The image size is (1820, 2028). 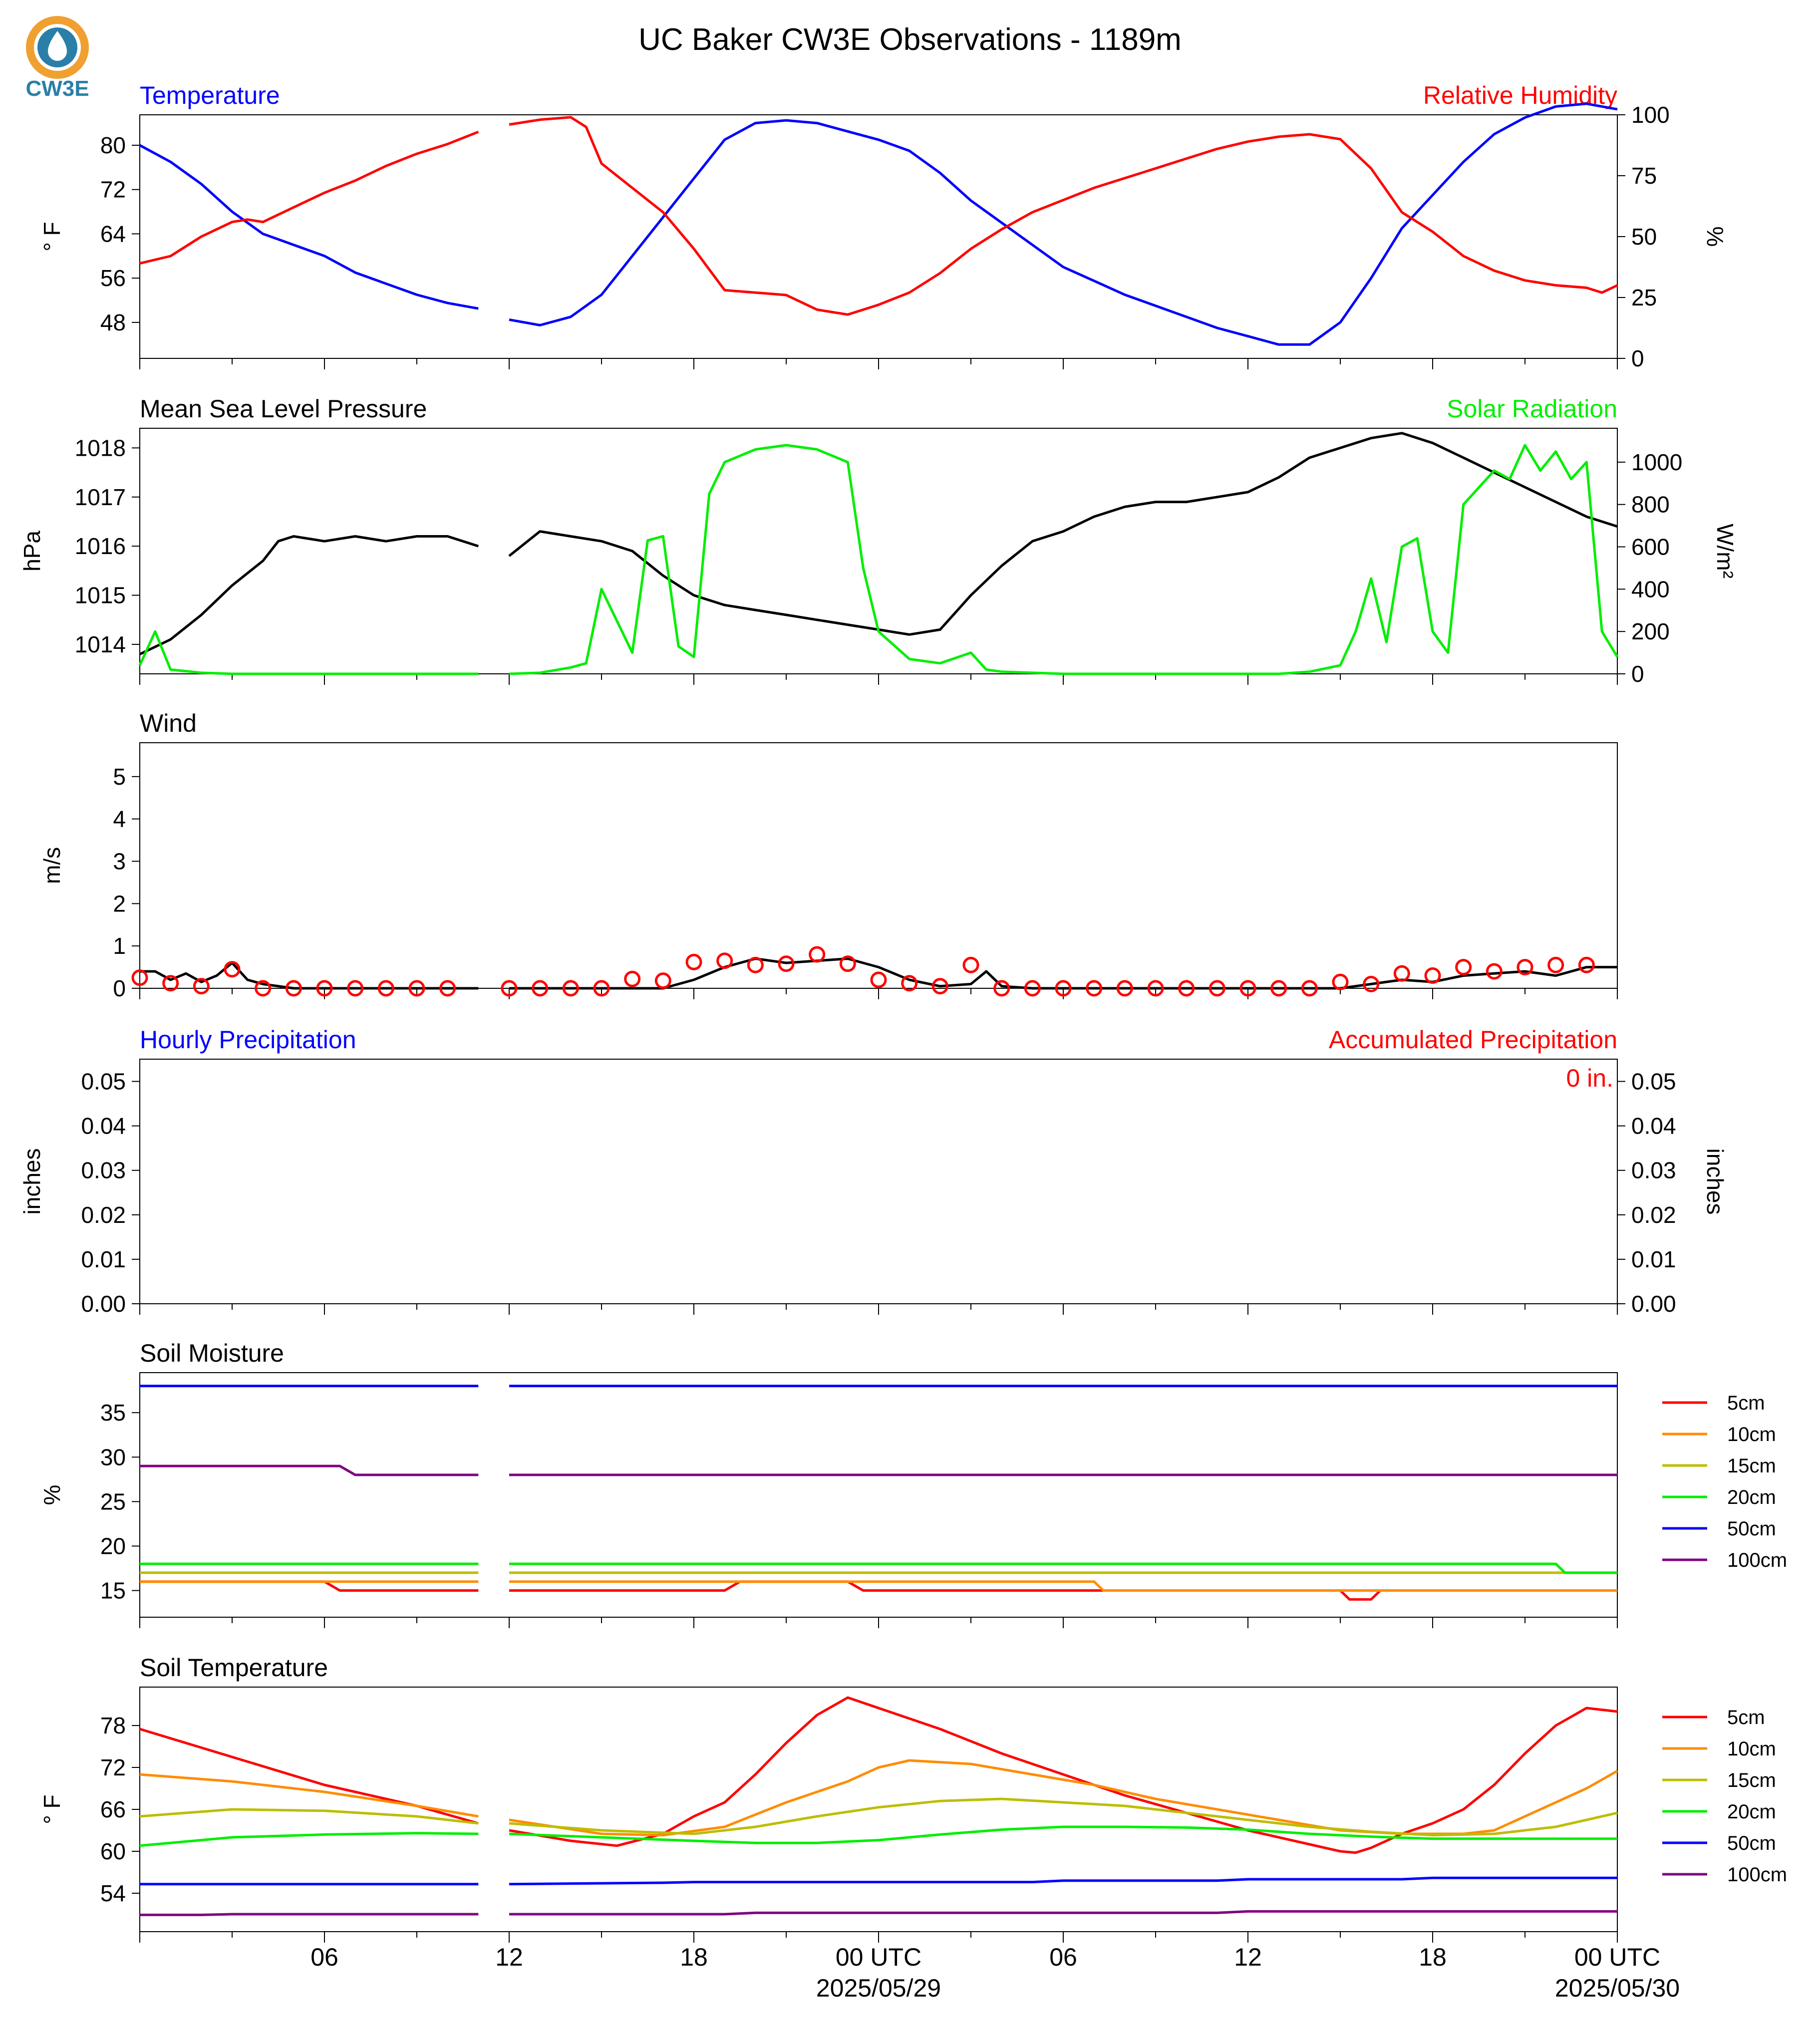 I want to click on y-tick-label-right: 0.00, so click(x=1653, y=1304).